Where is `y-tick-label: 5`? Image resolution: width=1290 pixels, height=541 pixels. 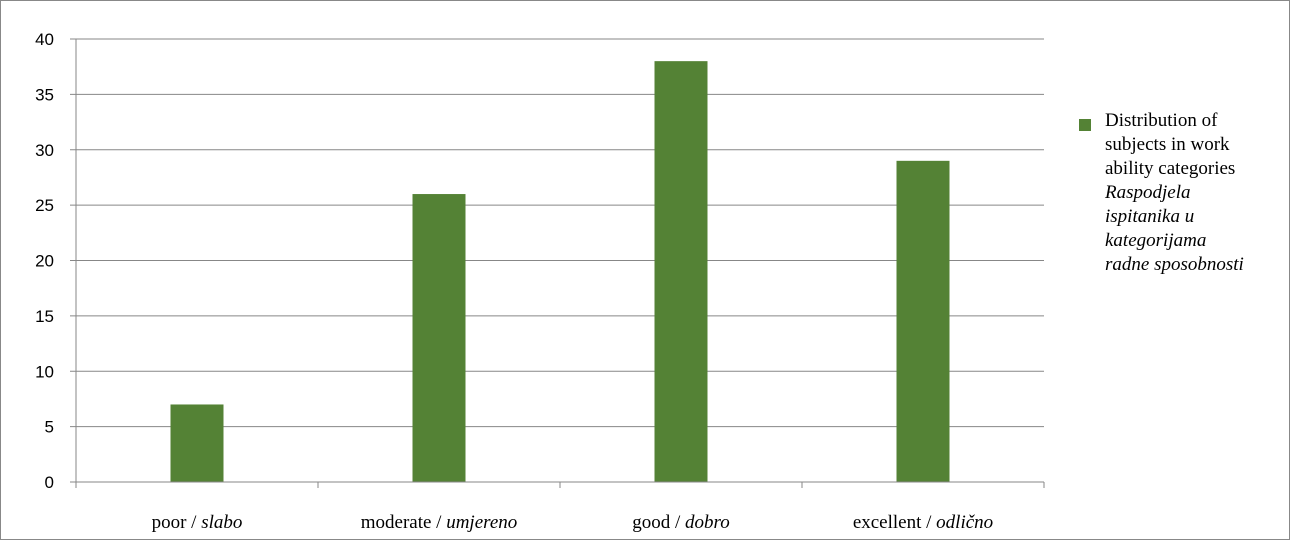
y-tick-label: 5 is located at coordinates (49, 427).